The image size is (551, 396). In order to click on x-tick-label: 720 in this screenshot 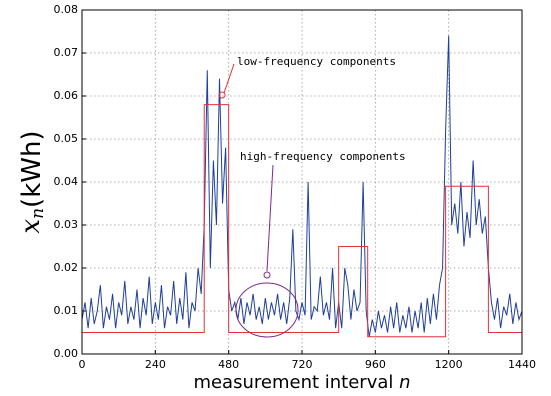, I will do `click(302, 364)`.